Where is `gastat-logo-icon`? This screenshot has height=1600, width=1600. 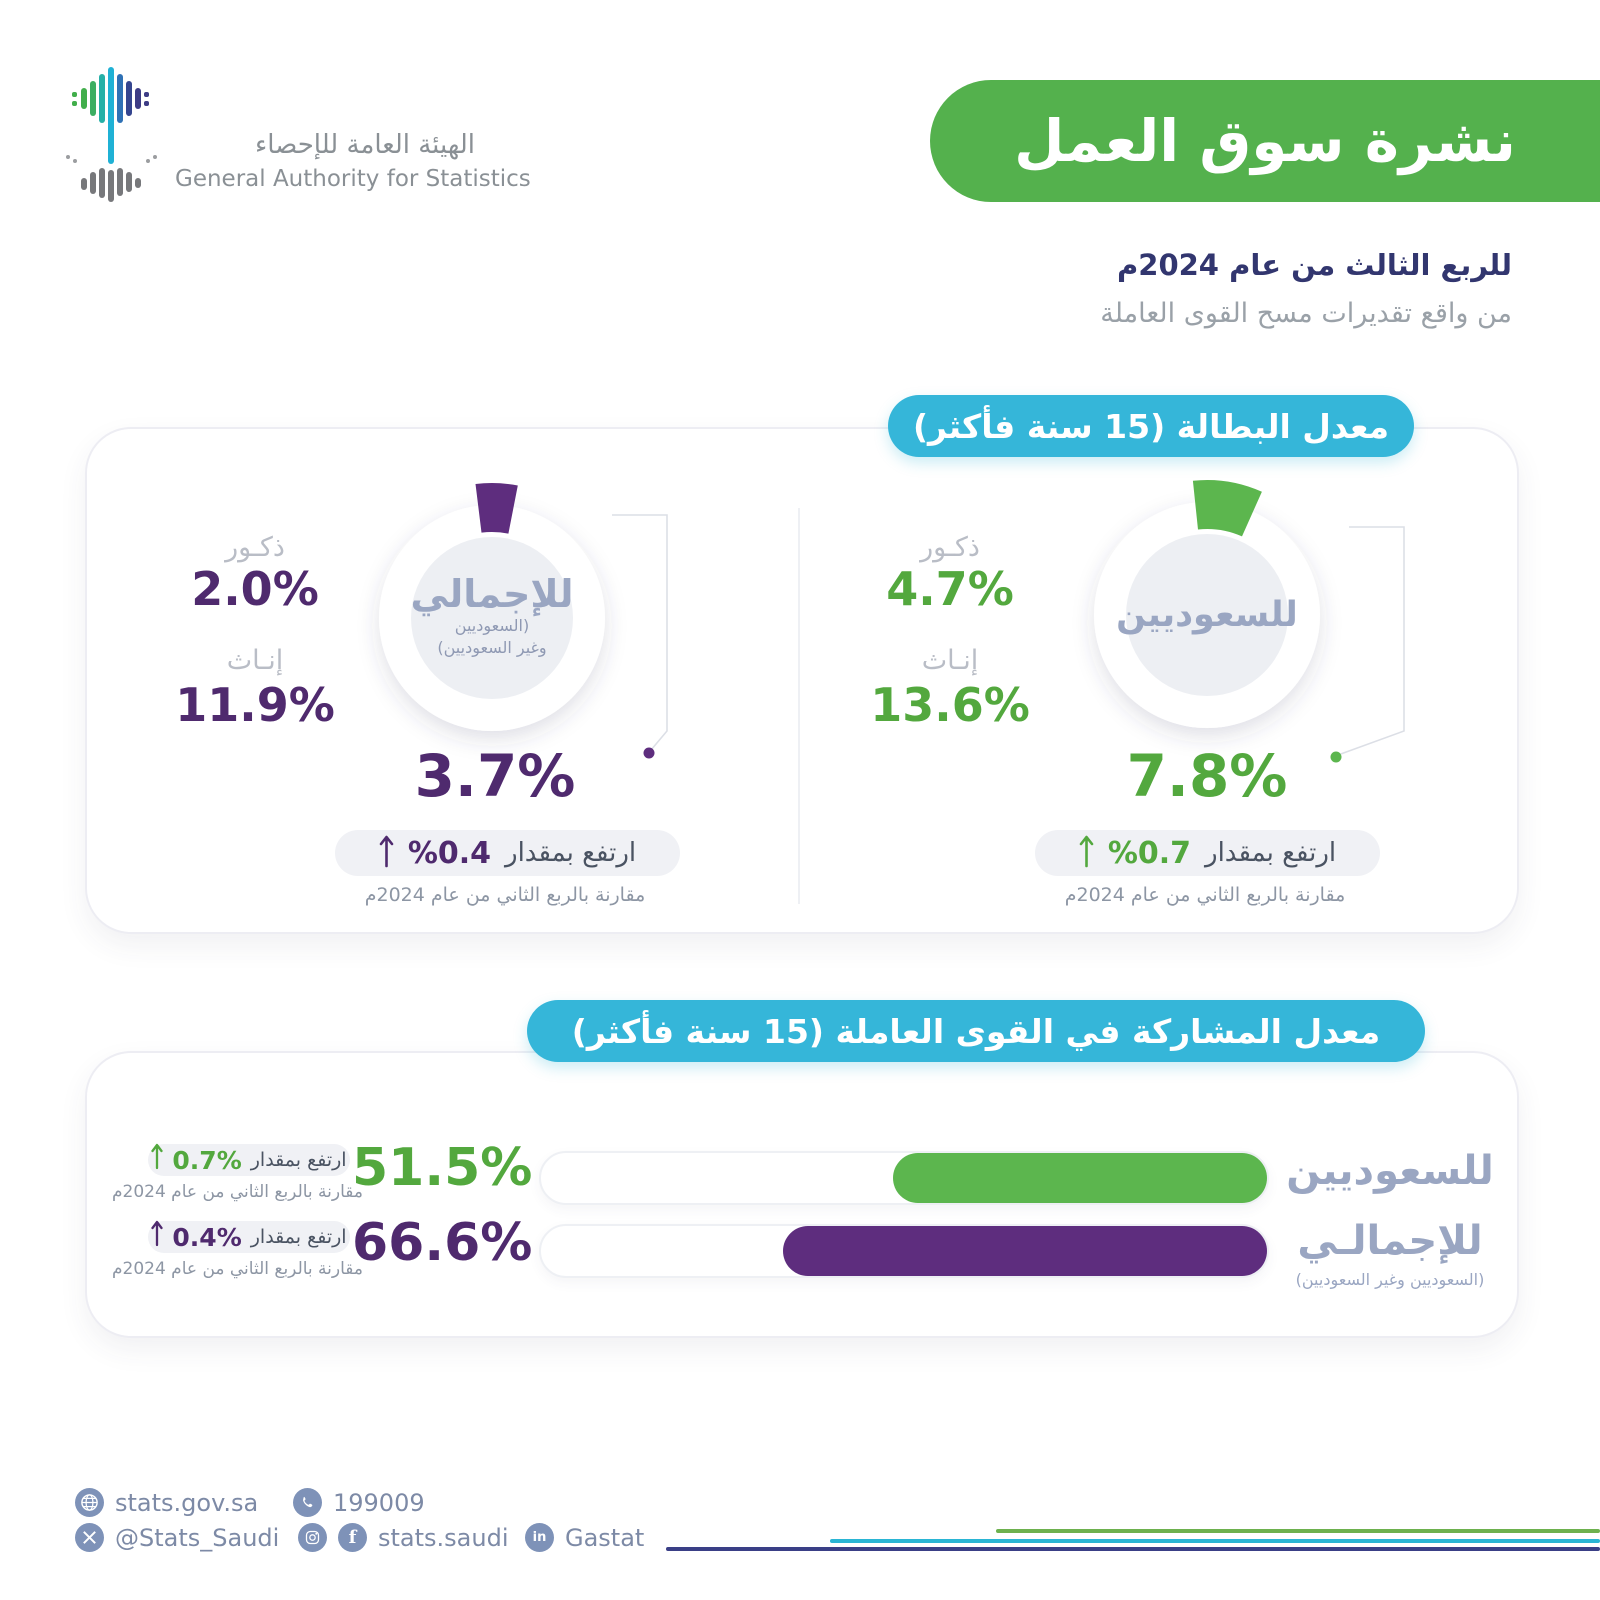 gastat-logo-icon is located at coordinates (111, 134).